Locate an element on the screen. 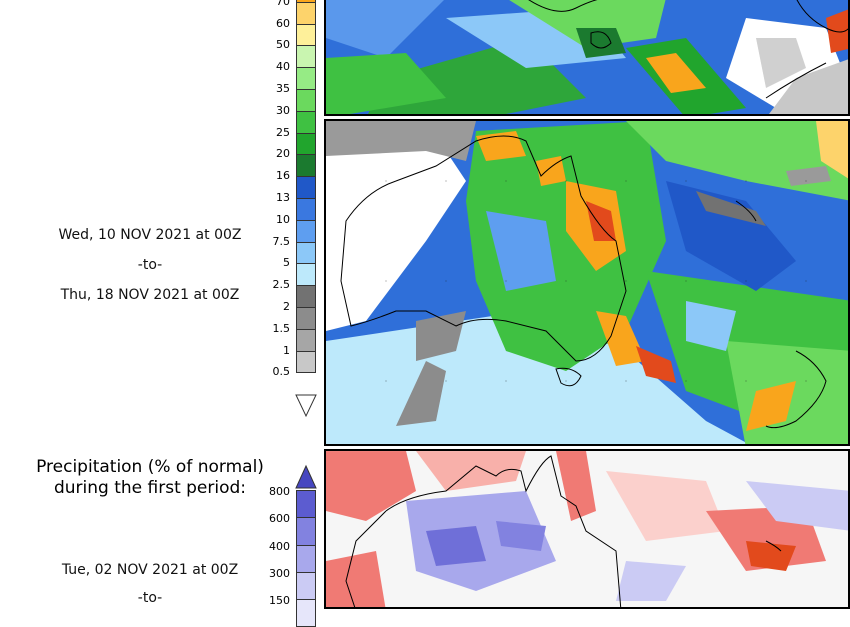  colorbar-tick-label: 13 is located at coordinates (283, 197).